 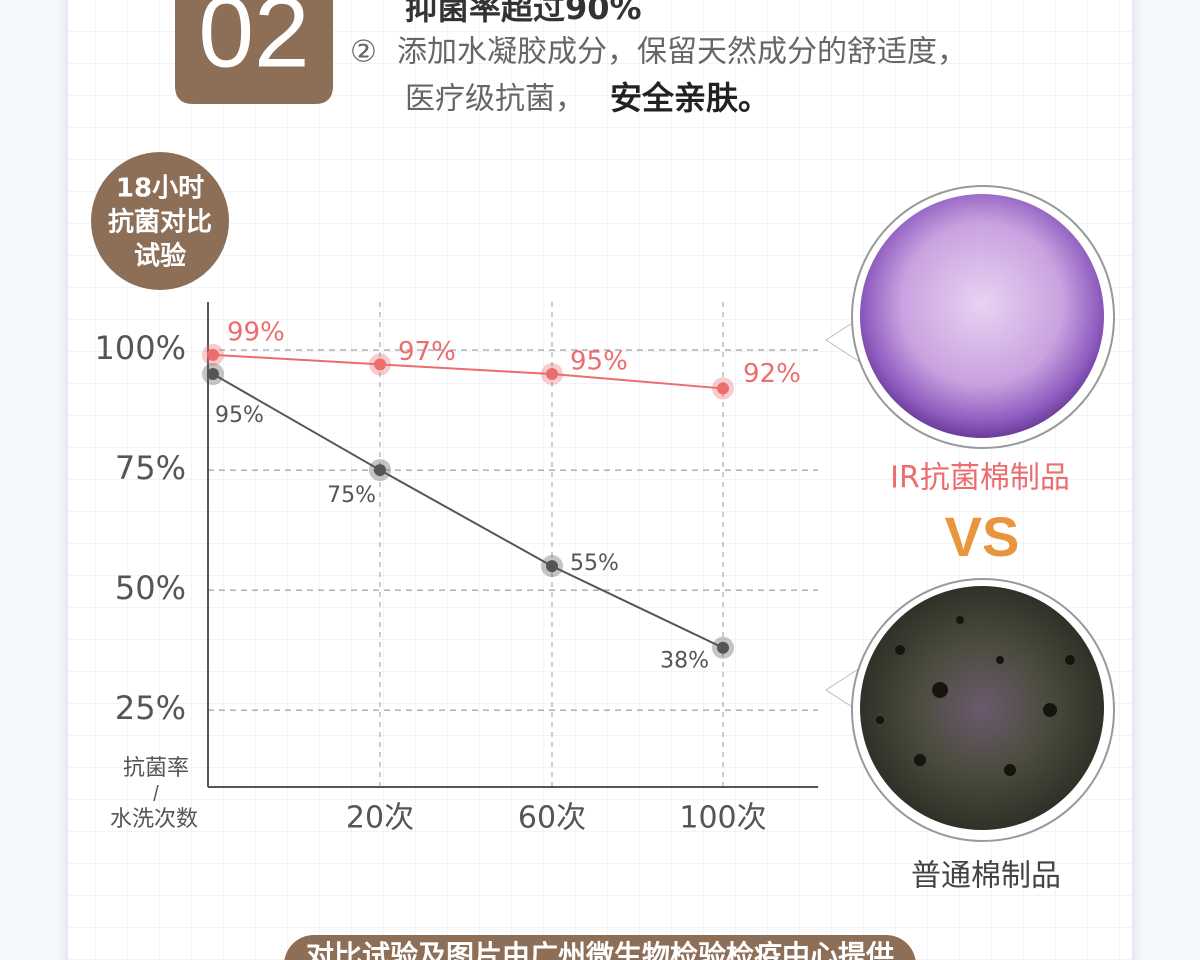 I want to click on y-tick-label: 50%, so click(x=150, y=588).